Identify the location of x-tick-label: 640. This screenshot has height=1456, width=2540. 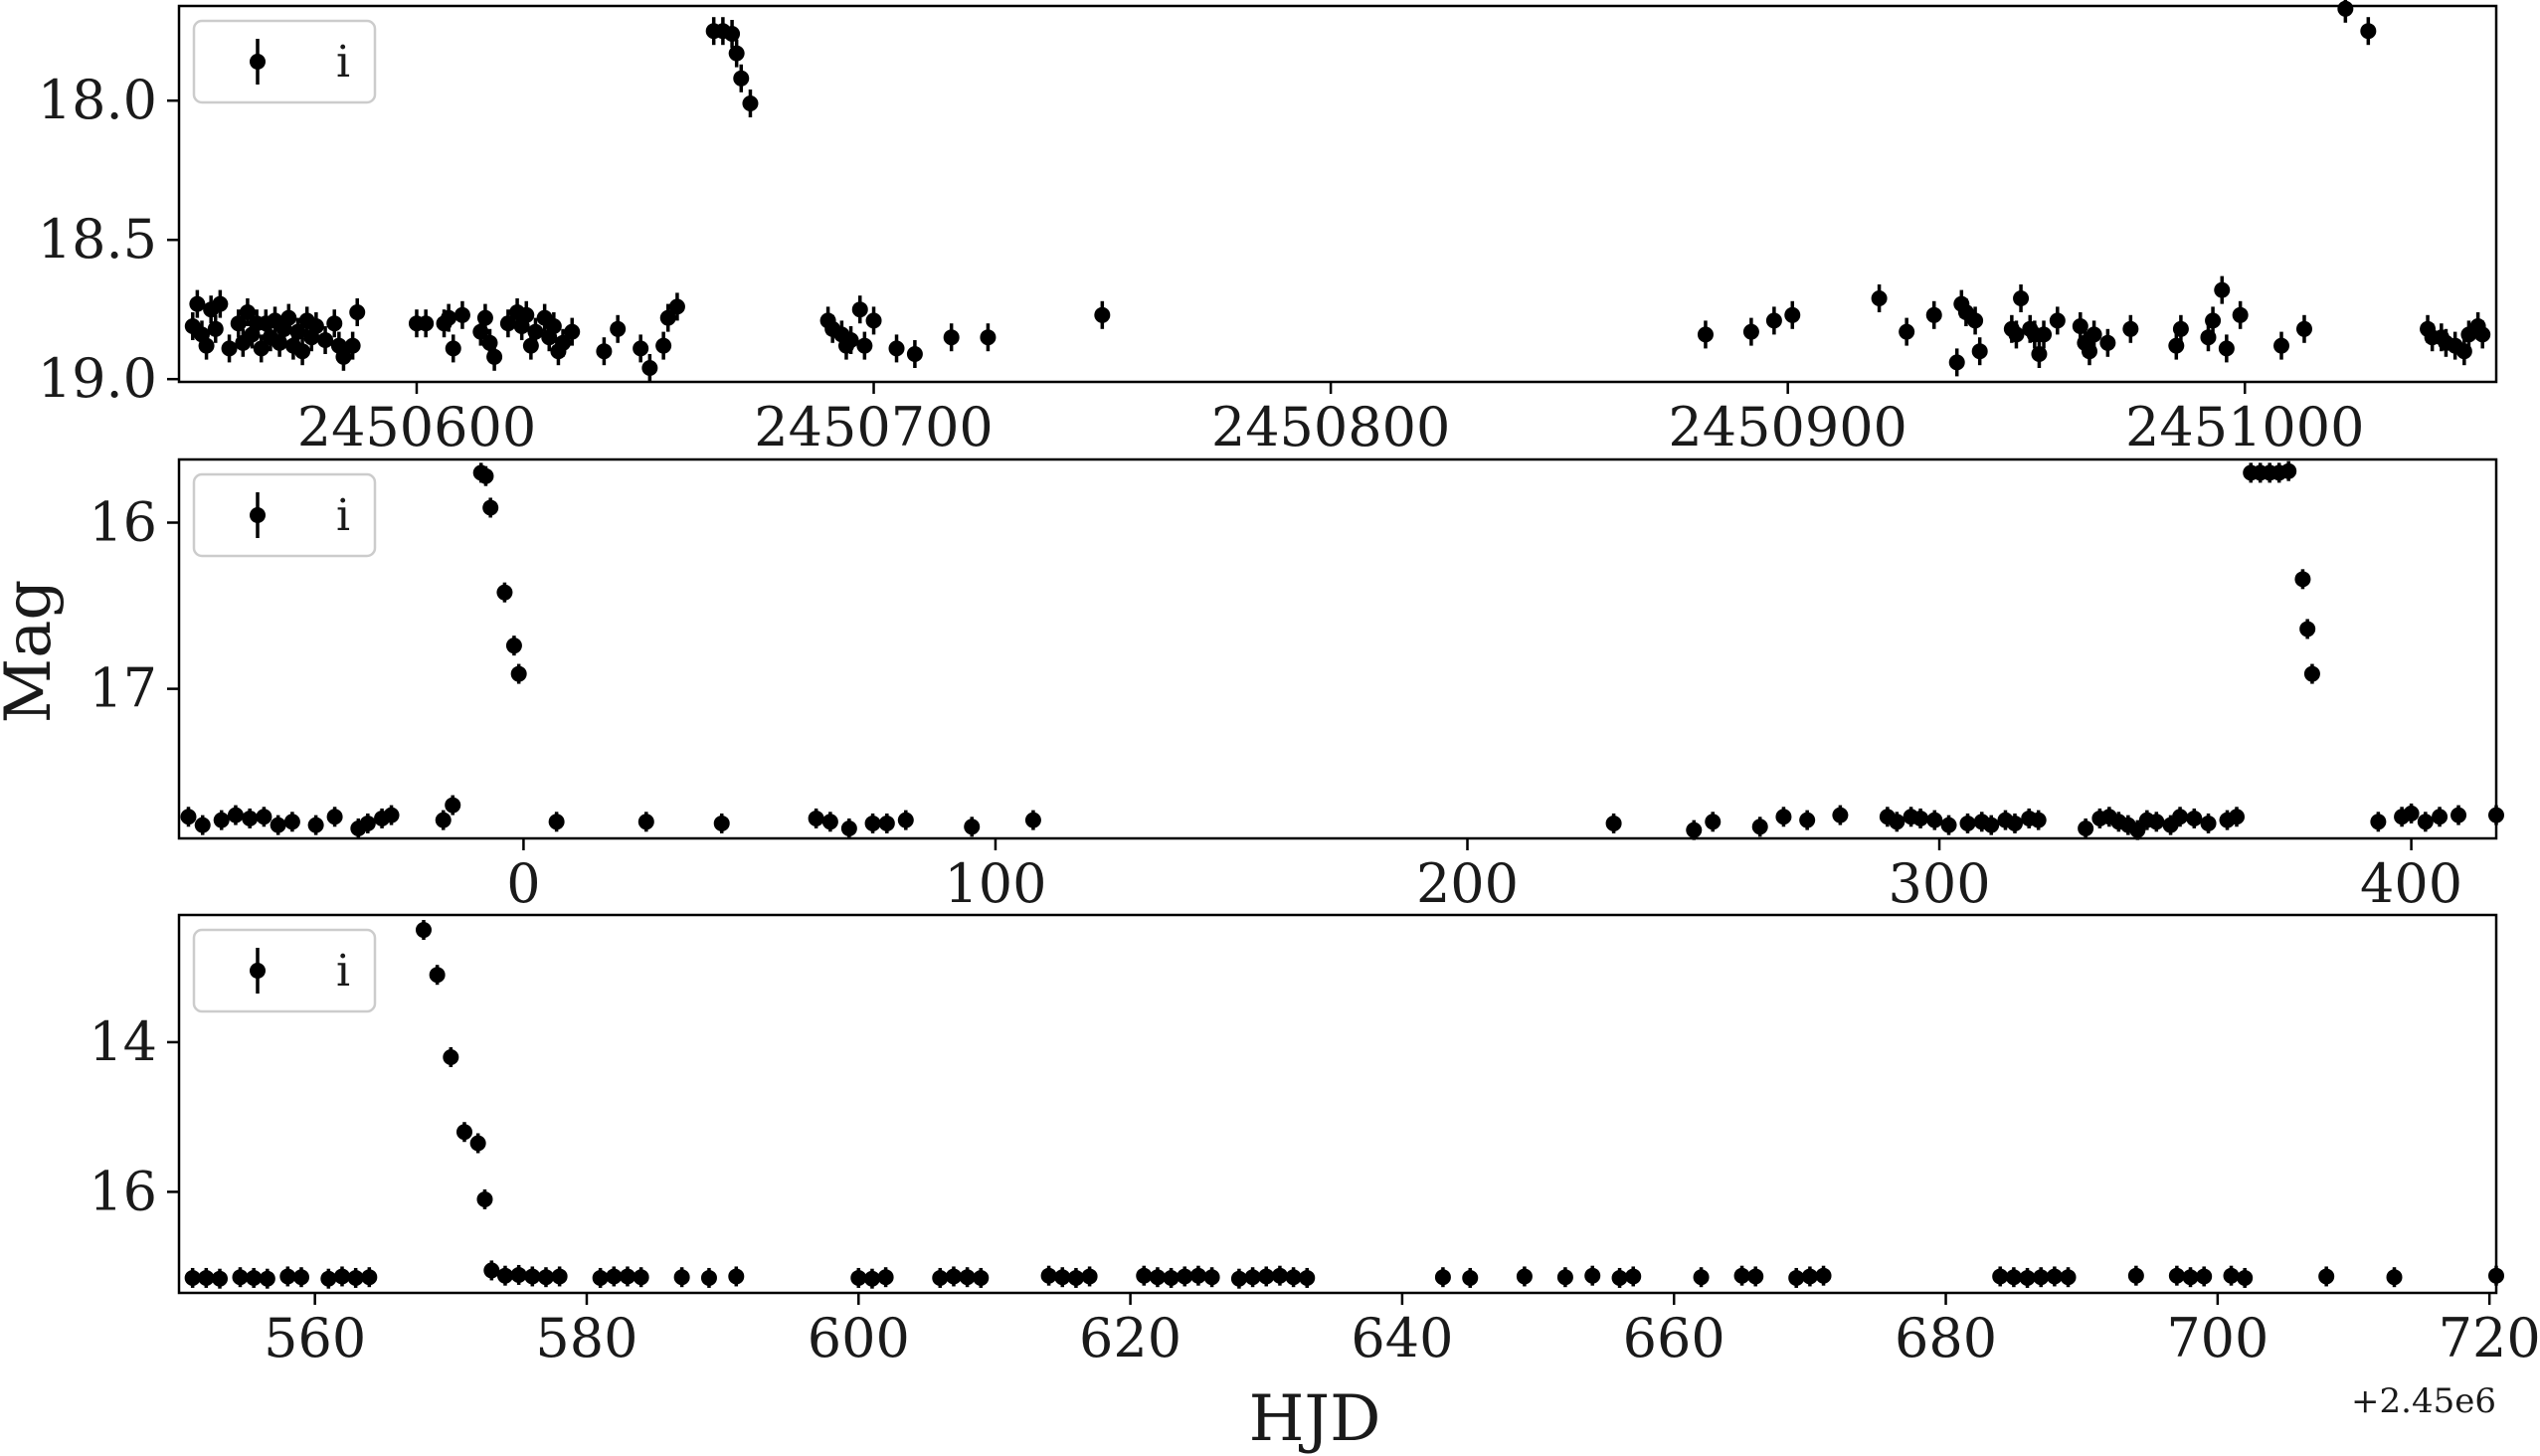
(1402, 1338).